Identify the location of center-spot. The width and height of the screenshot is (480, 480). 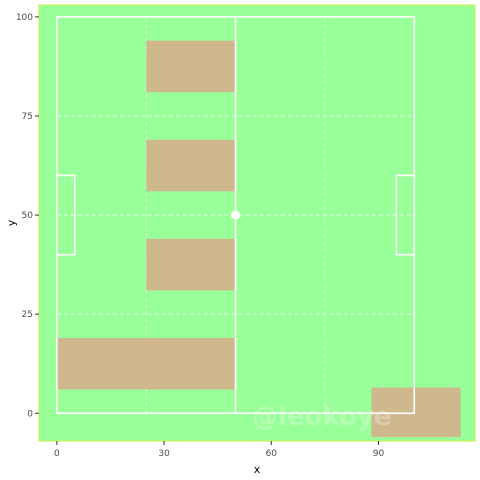
(236, 215).